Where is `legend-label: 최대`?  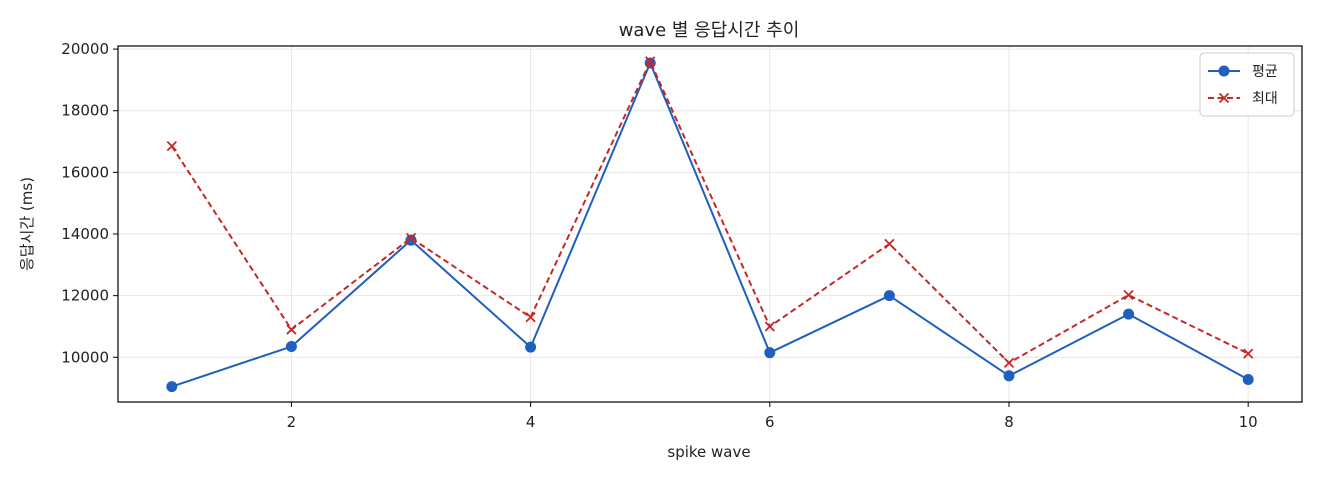 legend-label: 최대 is located at coordinates (1265, 99).